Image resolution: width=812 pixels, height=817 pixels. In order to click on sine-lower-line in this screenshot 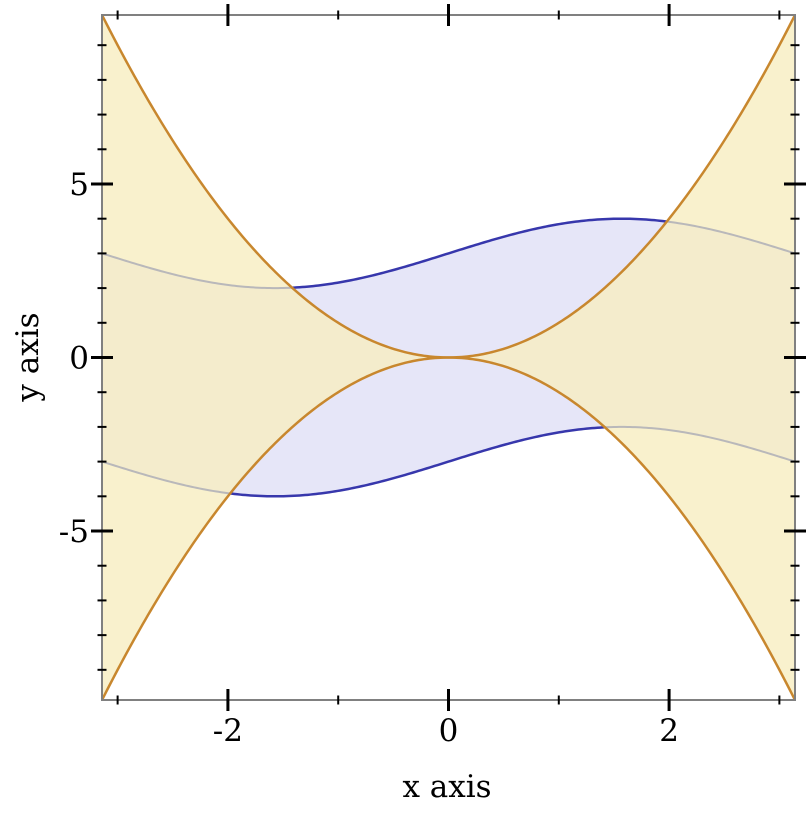, I will do `click(448, 461)`.